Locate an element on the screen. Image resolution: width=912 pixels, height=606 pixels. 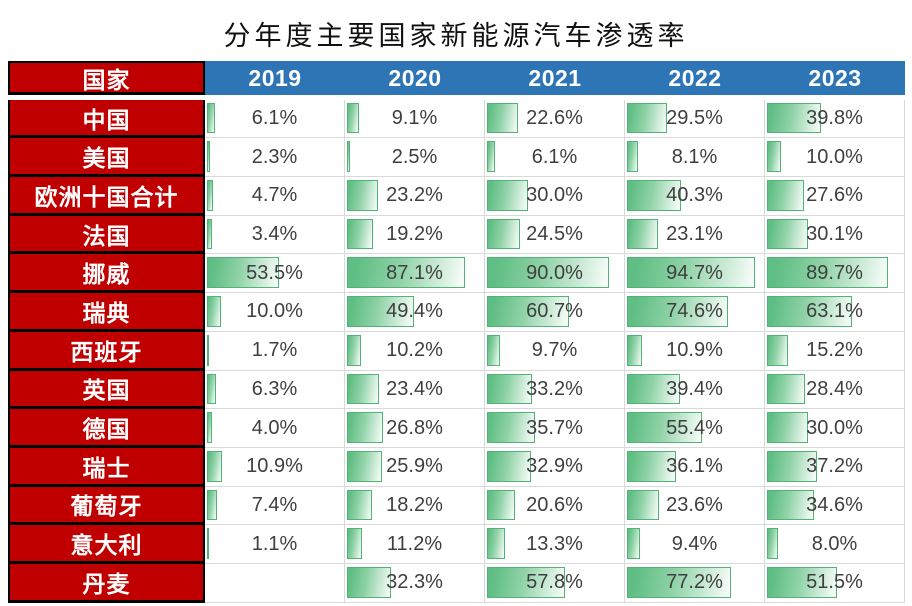
value-cell: 22.6% is located at coordinates (555, 119).